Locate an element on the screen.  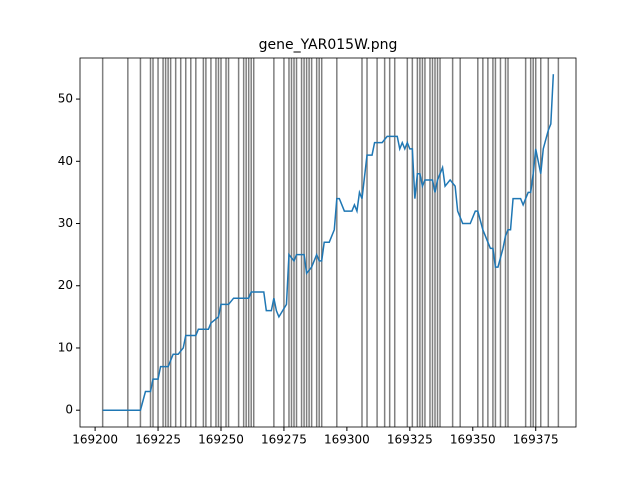
x-tick-label: 169200 is located at coordinates (95, 440).